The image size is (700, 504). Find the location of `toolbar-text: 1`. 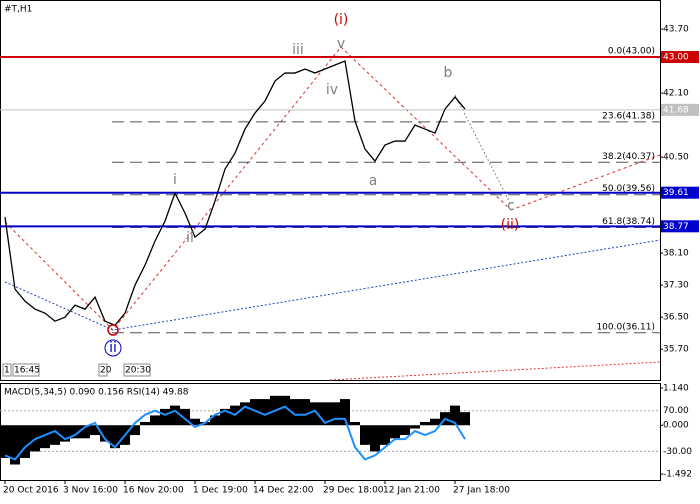

toolbar-text: 1 is located at coordinates (7, 371).